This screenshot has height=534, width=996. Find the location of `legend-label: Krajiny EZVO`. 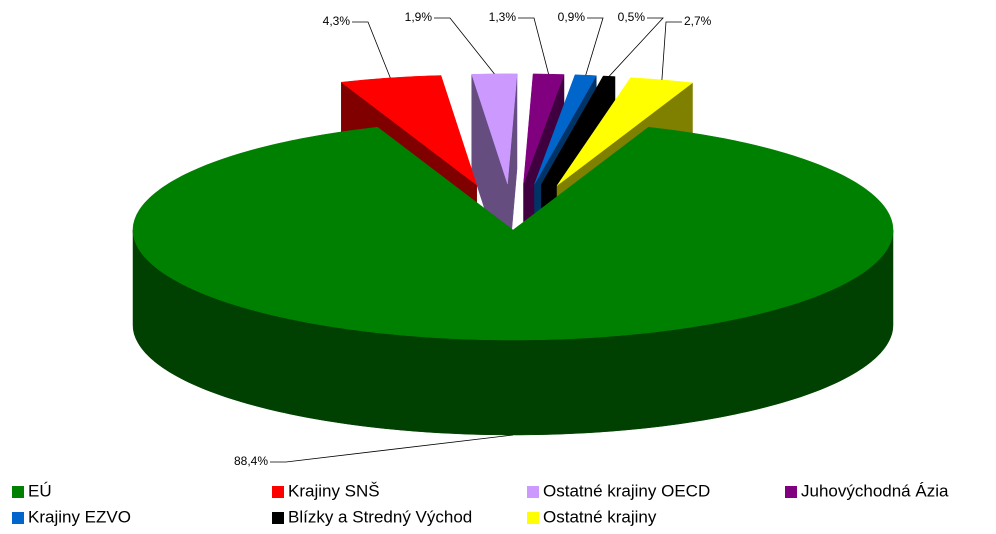

legend-label: Krajiny EZVO is located at coordinates (79, 516).